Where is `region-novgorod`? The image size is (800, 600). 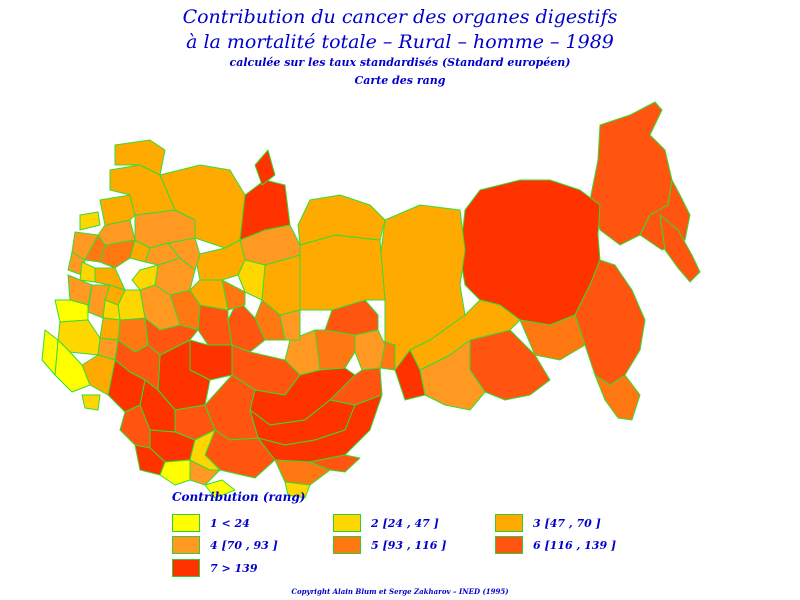 region-novgorod is located at coordinates (116, 232).